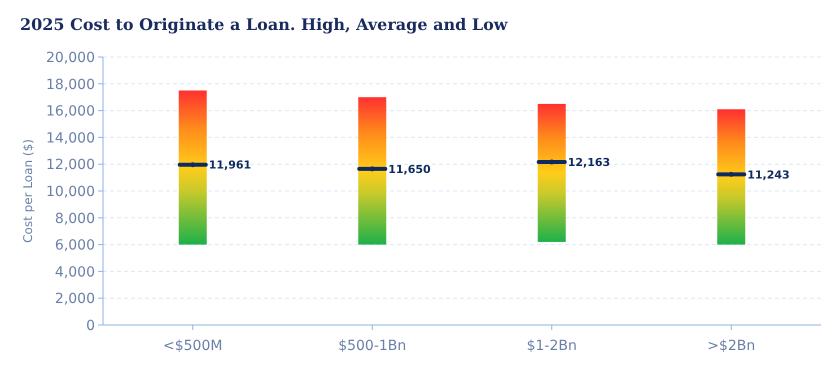  What do you see at coordinates (230, 165) in the screenshot?
I see `data-label: 11,961` at bounding box center [230, 165].